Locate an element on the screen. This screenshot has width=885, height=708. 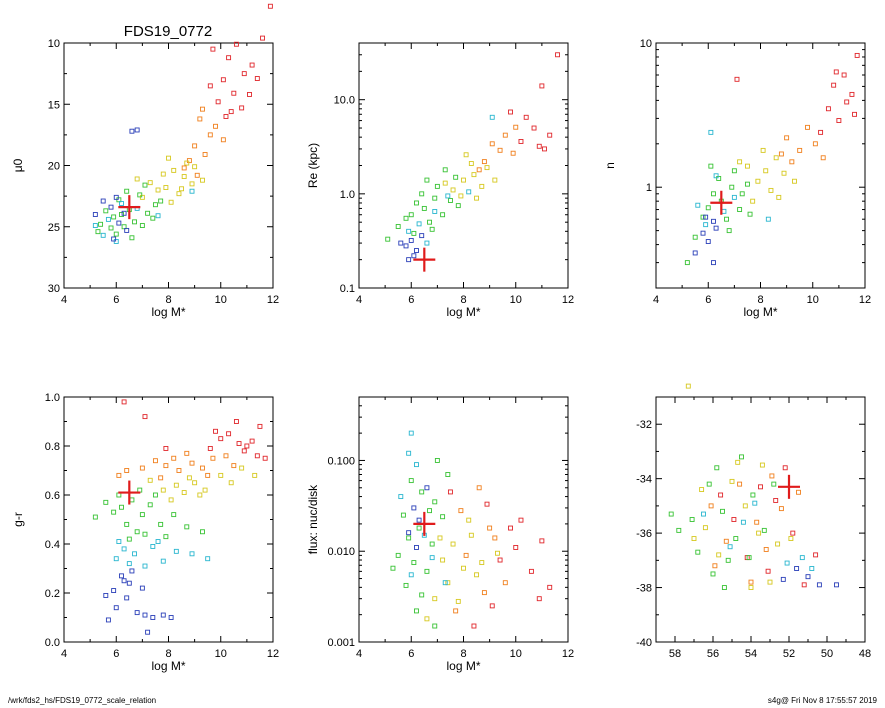
x-tick-label: 4 is located at coordinates (359, 654).